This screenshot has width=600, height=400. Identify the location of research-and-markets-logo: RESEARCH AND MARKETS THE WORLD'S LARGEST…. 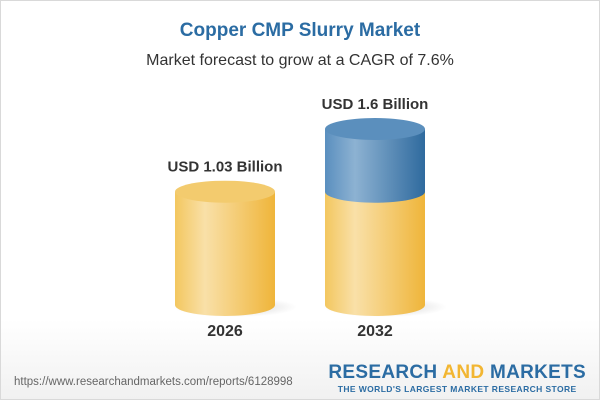
(457, 378).